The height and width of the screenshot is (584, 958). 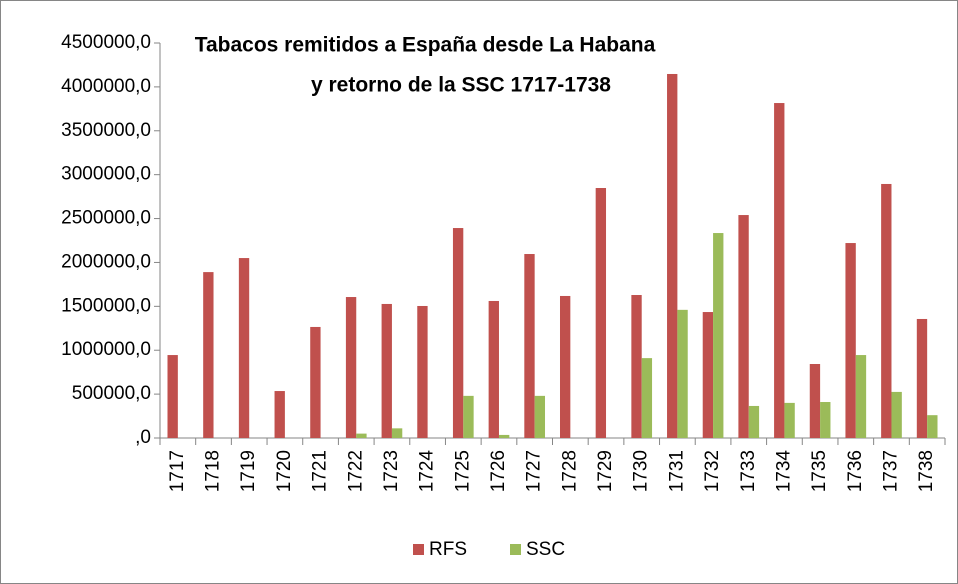 I want to click on x-tick-label: 1737, so click(x=890, y=471).